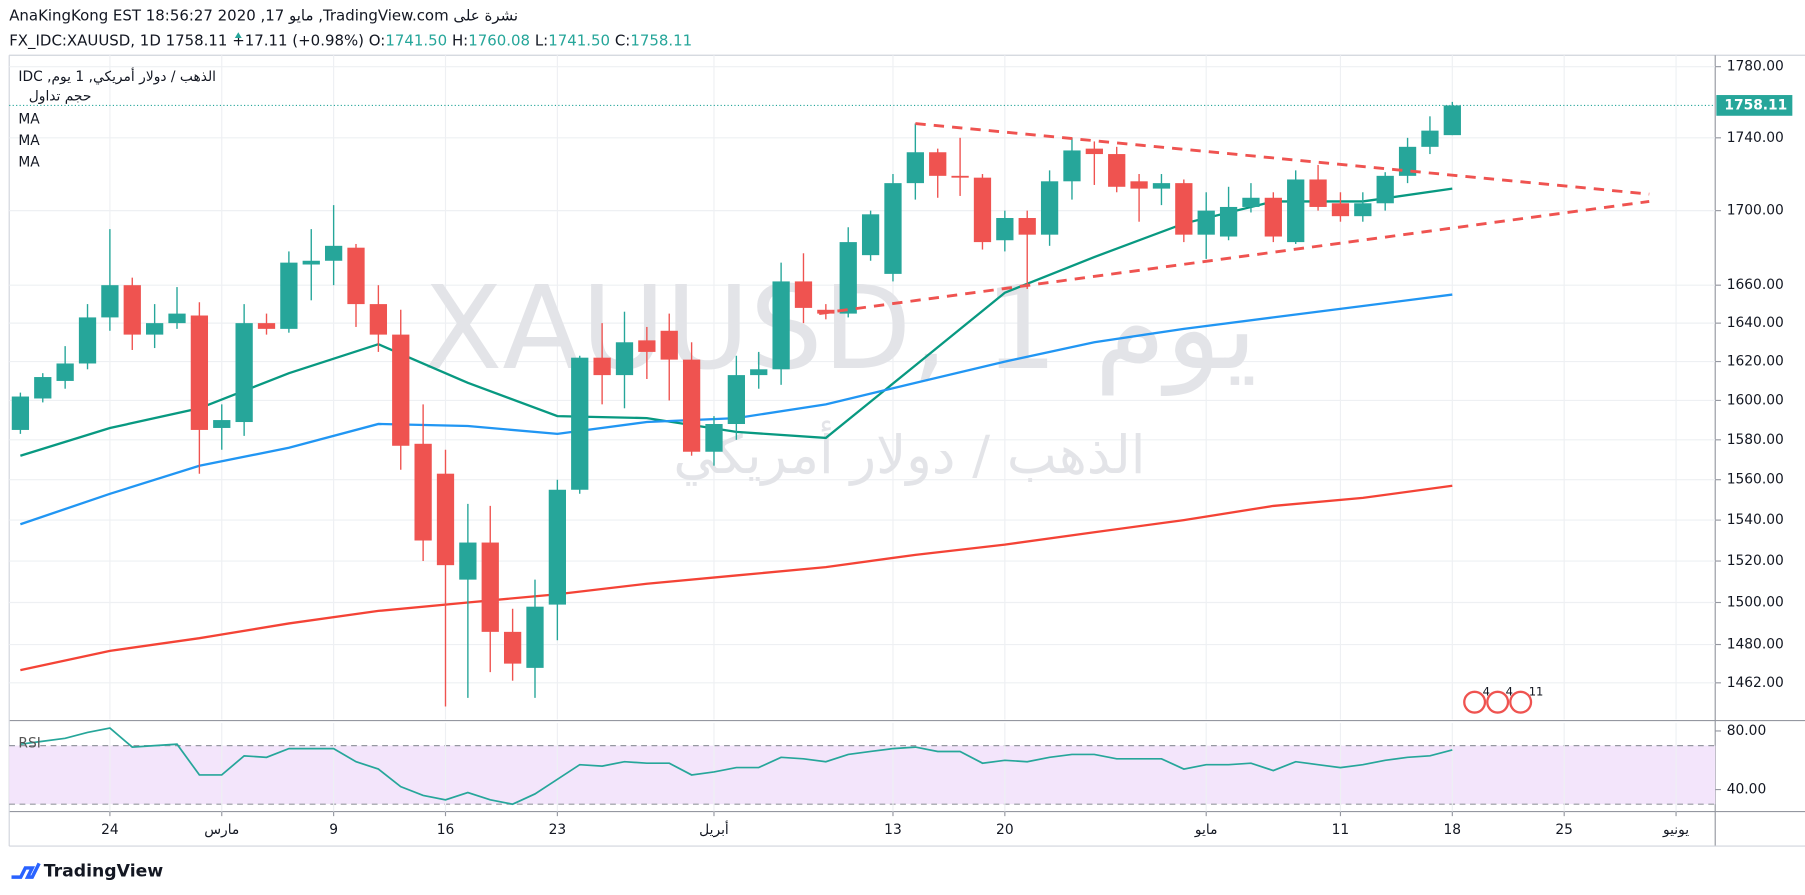 This screenshot has height=895, width=1805. I want to click on x-tick-label: 24, so click(110, 830).